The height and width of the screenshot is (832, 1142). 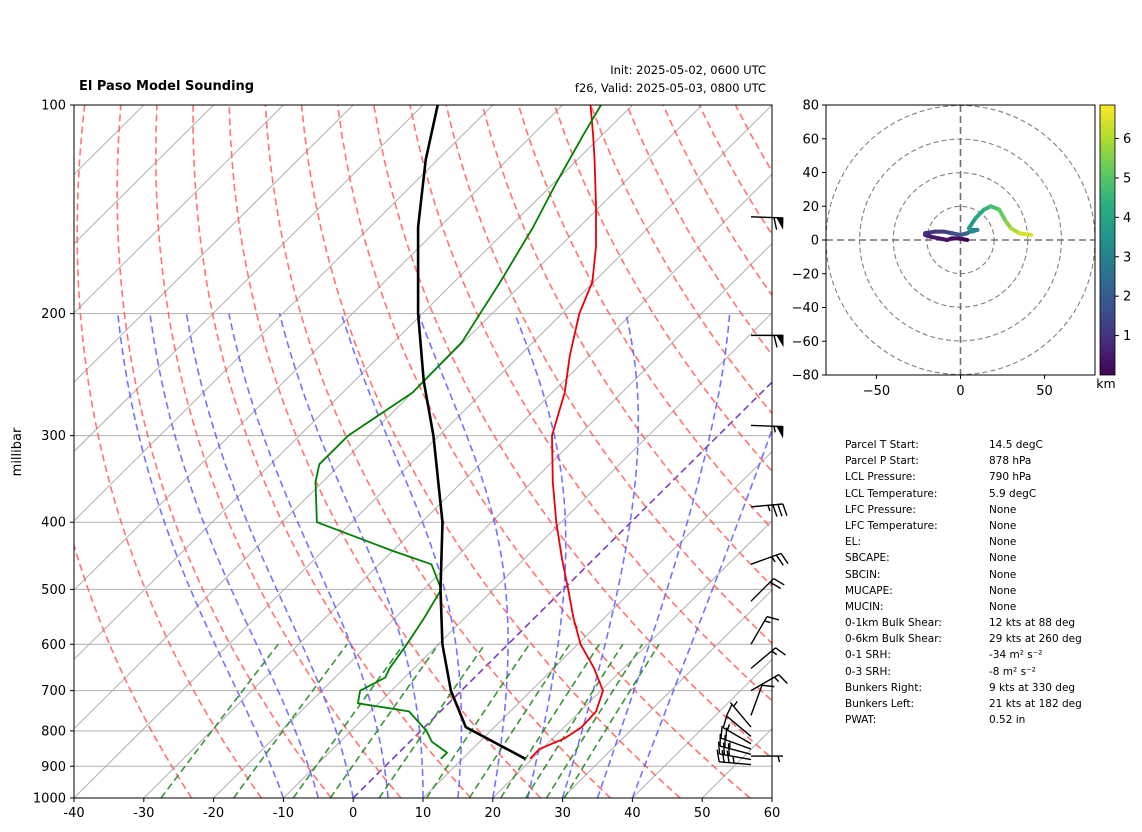 I want to click on colorbar-tick-label: 5, so click(x=1127, y=178).